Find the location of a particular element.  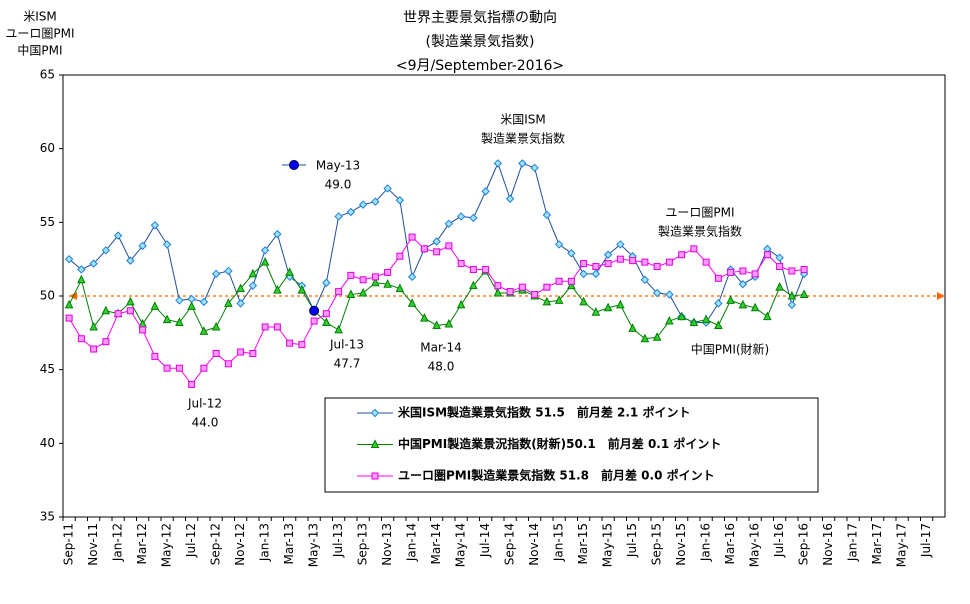

annotation-key is located at coordinates (294, 165).